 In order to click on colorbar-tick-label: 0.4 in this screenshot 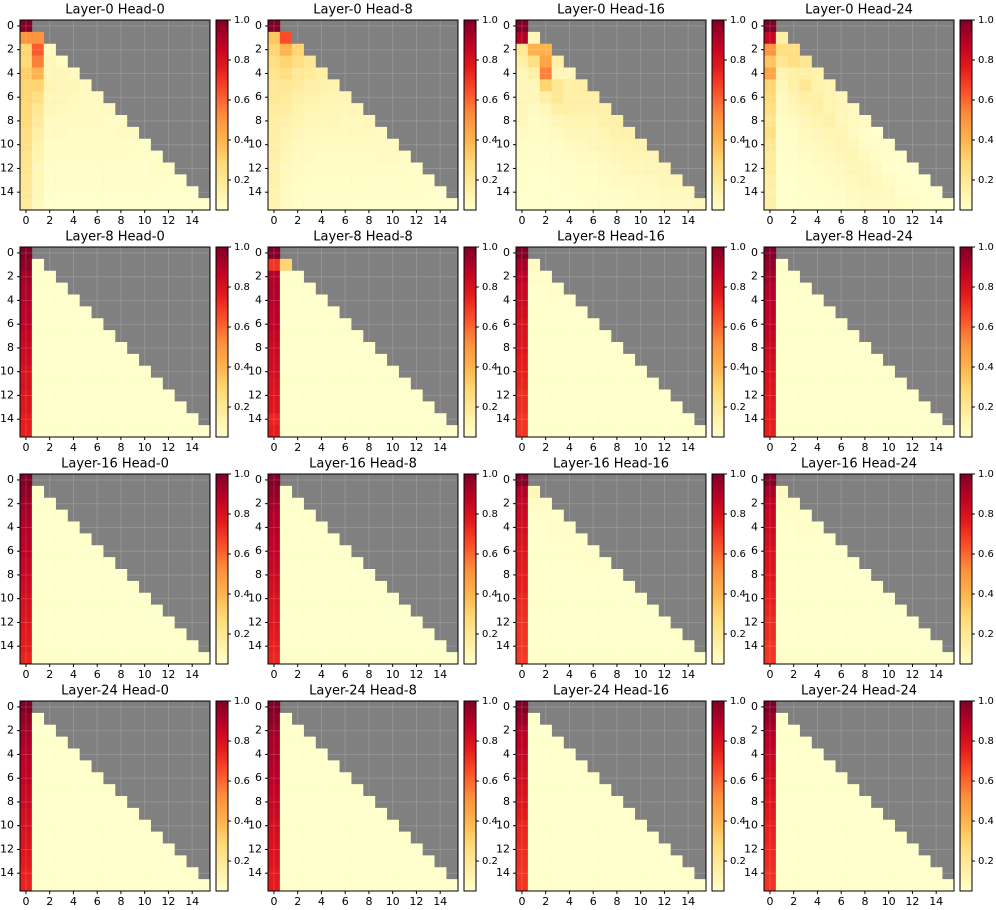, I will do `click(738, 821)`.